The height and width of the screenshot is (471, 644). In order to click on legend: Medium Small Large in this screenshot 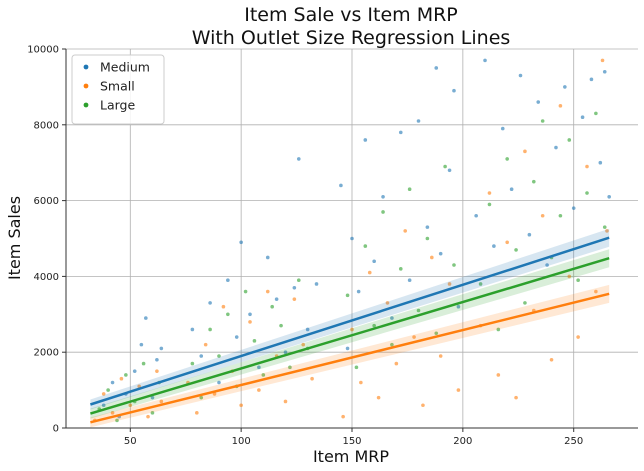, I will do `click(118, 89)`.